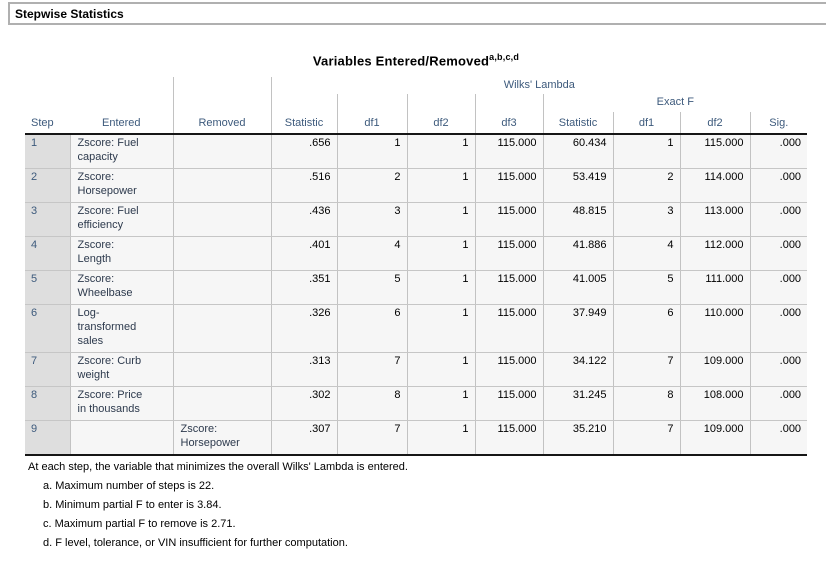 Image resolution: width=826 pixels, height=564 pixels. What do you see at coordinates (371, 186) in the screenshot?
I see `wilks-df1-cell: 2` at bounding box center [371, 186].